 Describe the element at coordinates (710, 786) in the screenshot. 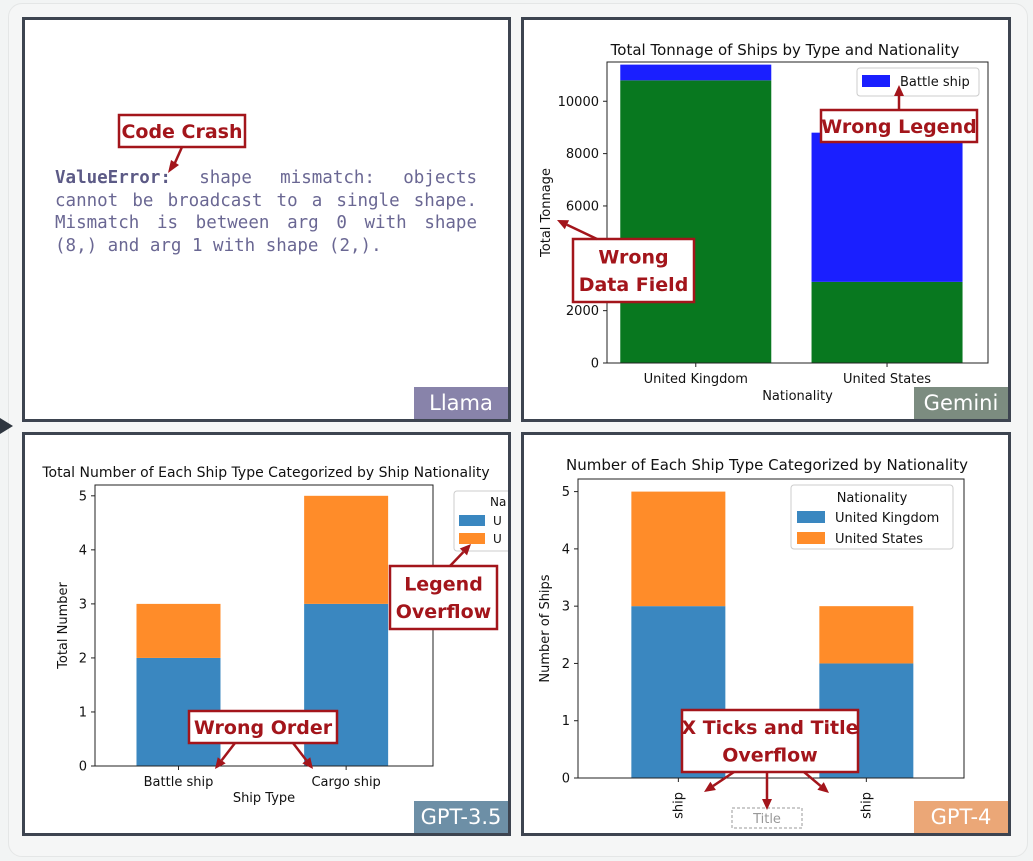

I see `ticks-overflow-left-arrowhead` at that location.